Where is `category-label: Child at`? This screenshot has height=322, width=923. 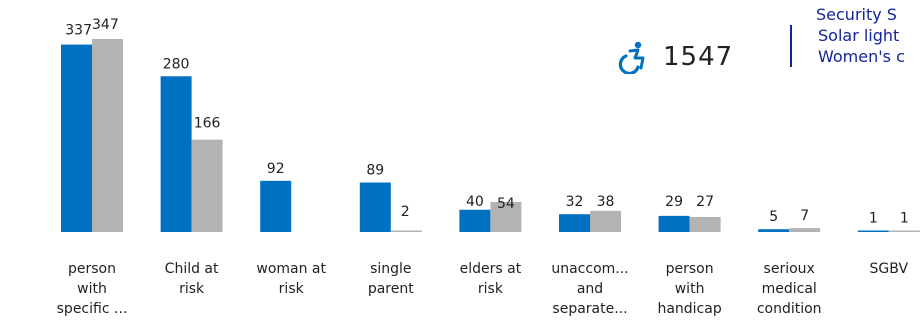
category-label: Child at is located at coordinates (192, 269).